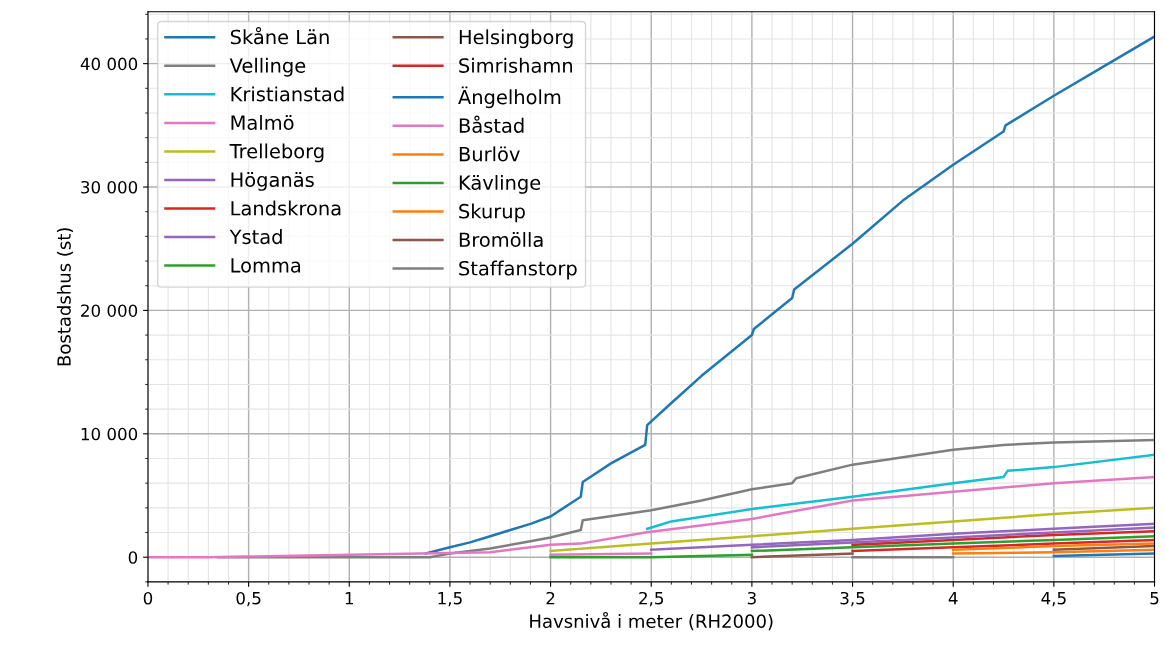  I want to click on legend-label: Ystad, so click(255, 237).